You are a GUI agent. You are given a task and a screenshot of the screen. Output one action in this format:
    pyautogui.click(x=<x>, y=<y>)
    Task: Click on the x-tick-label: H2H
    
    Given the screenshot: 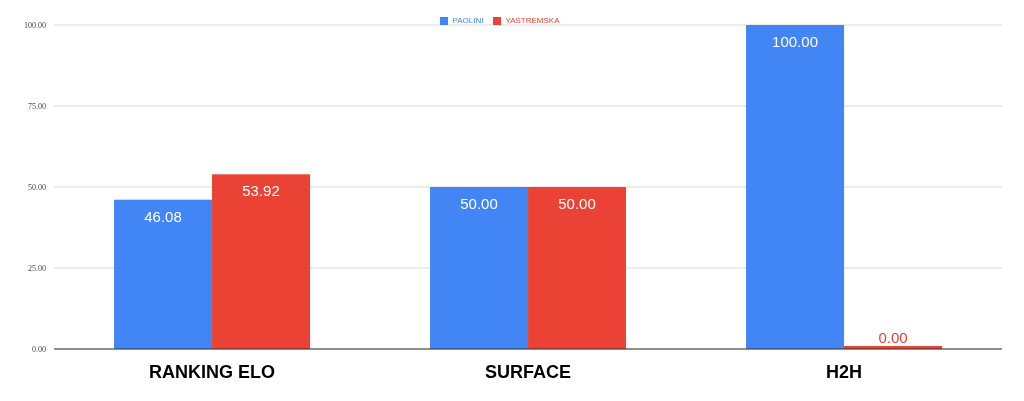 What is the action you would take?
    pyautogui.click(x=844, y=371)
    